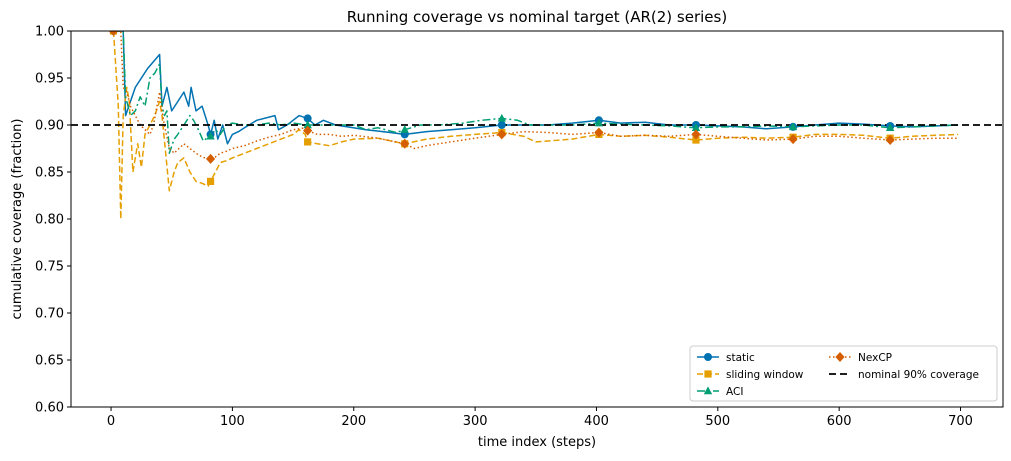 The height and width of the screenshot is (461, 1011). Describe the element at coordinates (49, 79) in the screenshot. I see `y-tick-label: 0.95` at that location.